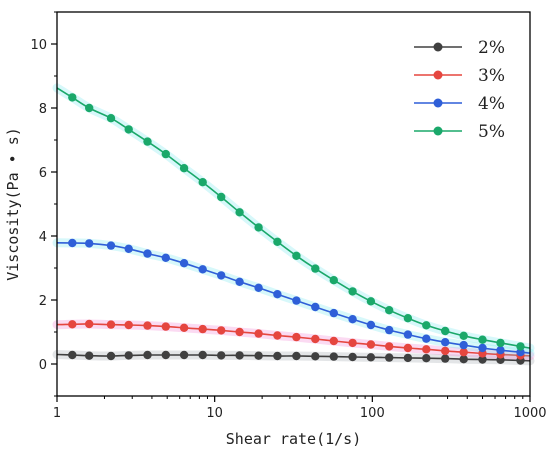 This screenshot has height=459, width=550. I want to click on y-tick-label: 4, so click(43, 237).